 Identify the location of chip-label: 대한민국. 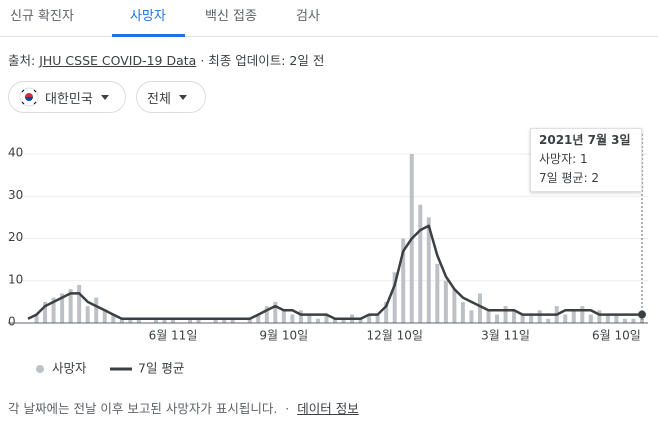
(69, 99).